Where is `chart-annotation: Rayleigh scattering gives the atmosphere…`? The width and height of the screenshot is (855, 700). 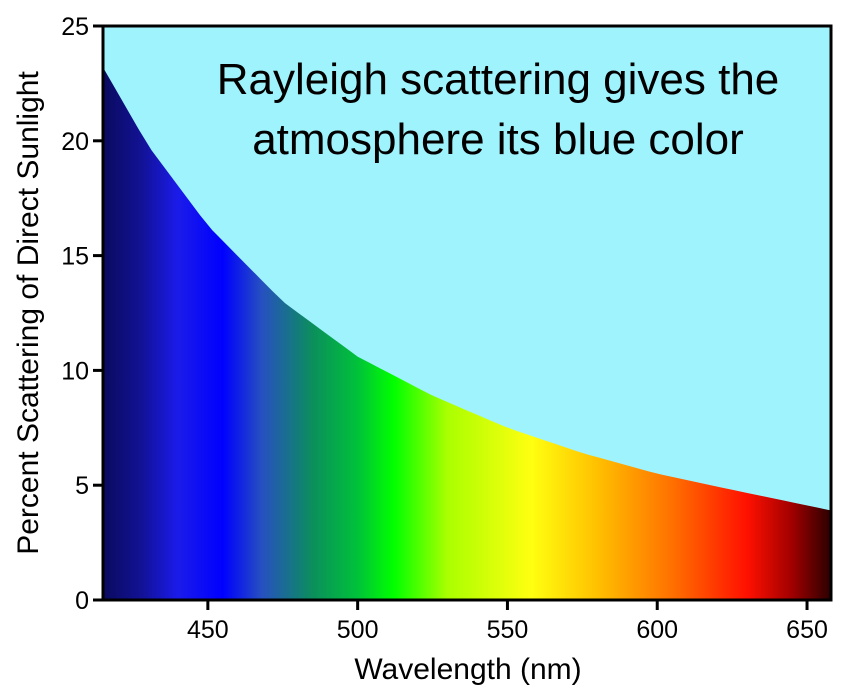 chart-annotation: Rayleigh scattering gives the atmosphere… is located at coordinates (498, 109).